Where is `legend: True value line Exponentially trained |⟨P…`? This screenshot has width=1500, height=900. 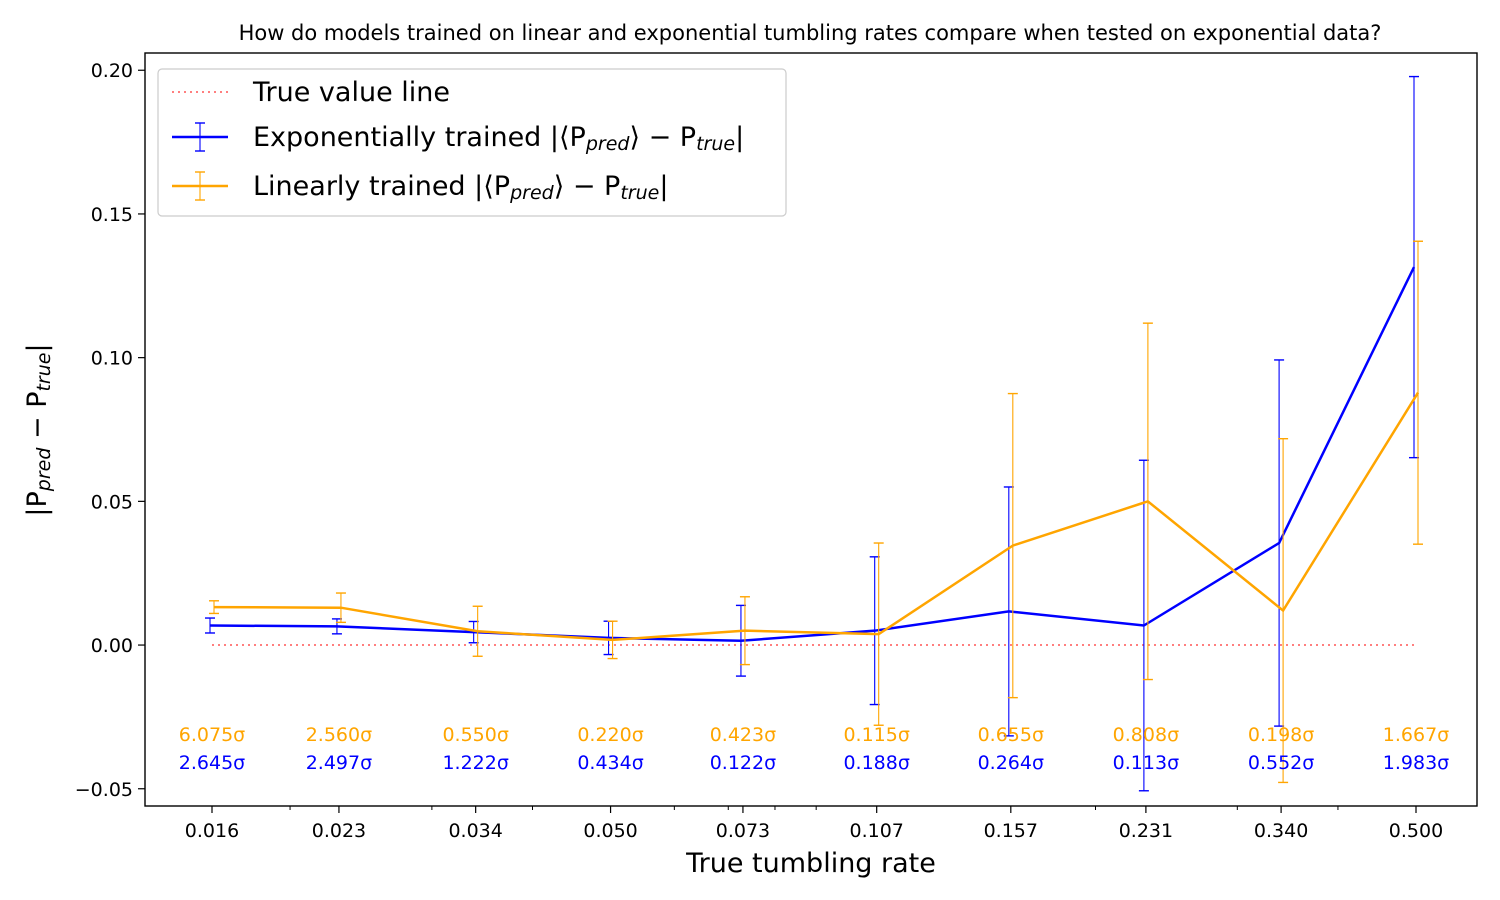
legend: True value line Exponentially trained |⟨P… is located at coordinates (472, 142).